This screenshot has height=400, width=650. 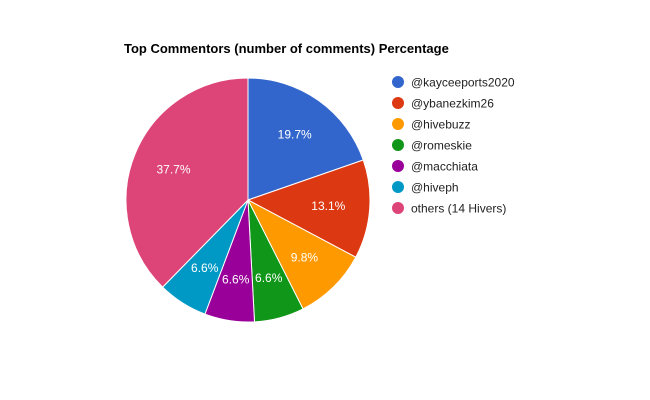 I want to click on pie-slice-hivebuzz, so click(x=301, y=254).